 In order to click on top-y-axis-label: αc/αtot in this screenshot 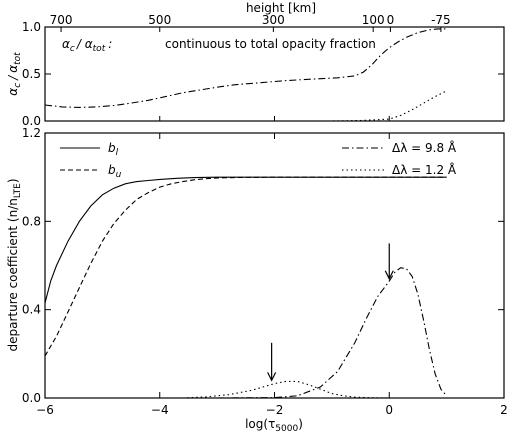, I will do `click(14, 74)`.